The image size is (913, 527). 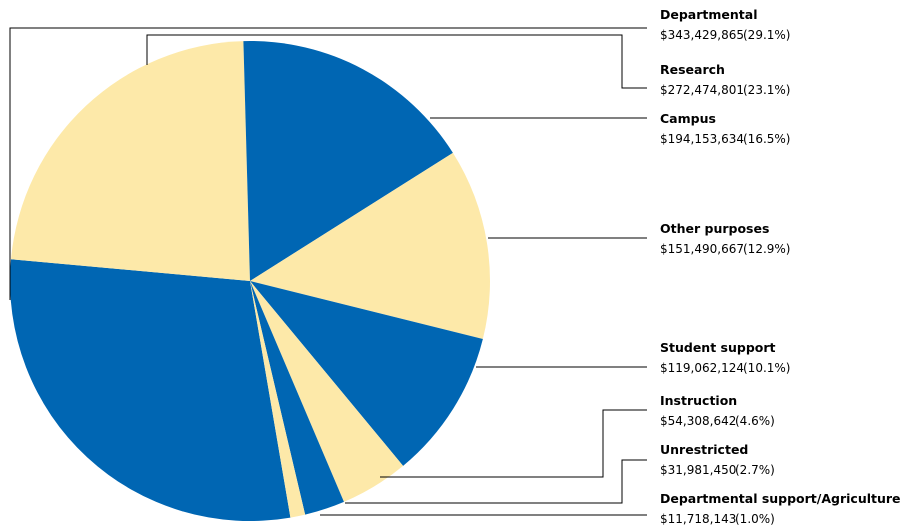 What do you see at coordinates (755, 519) in the screenshot?
I see `percent-label: (1.0%)` at bounding box center [755, 519].